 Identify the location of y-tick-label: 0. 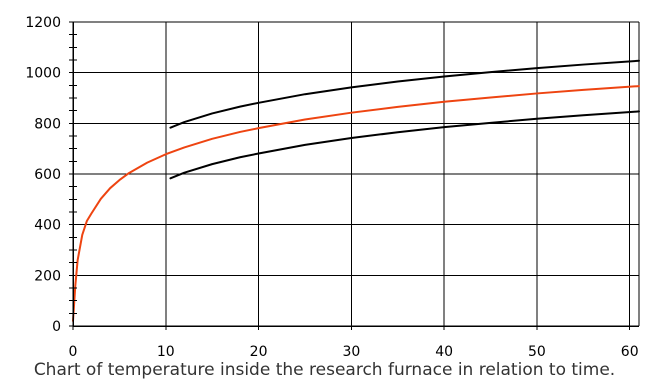
(56, 327).